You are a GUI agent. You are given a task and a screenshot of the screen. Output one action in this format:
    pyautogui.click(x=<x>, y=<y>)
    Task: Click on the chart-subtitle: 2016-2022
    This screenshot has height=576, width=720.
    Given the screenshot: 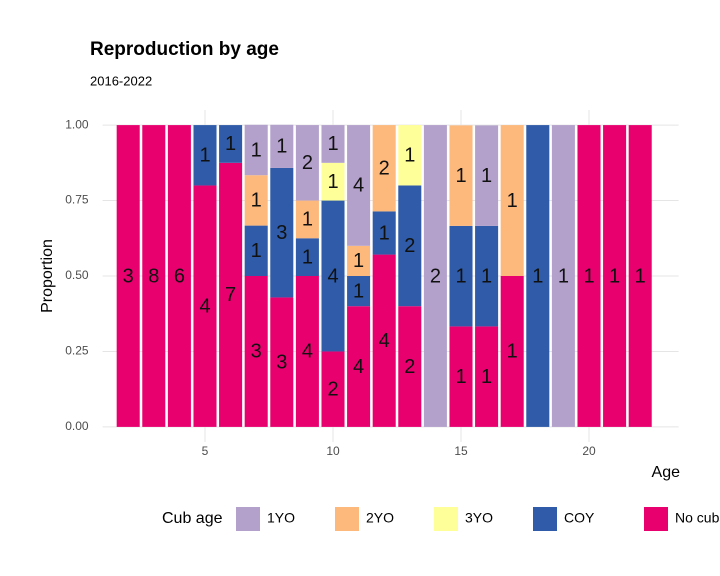 What is the action you would take?
    pyautogui.click(x=121, y=80)
    